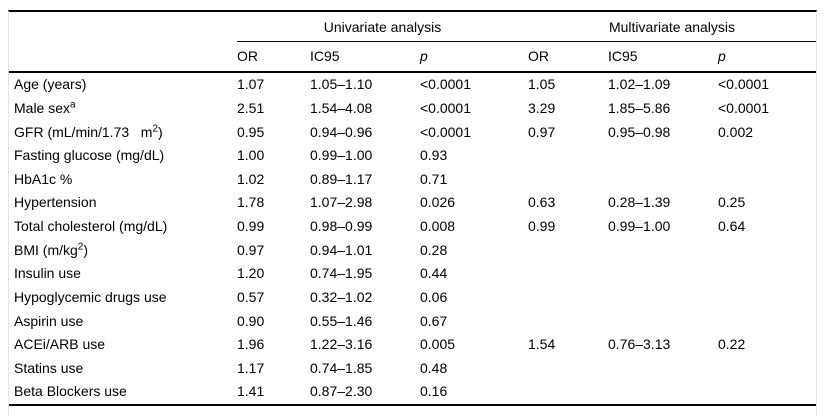  Describe the element at coordinates (47, 273) in the screenshot. I see `row-label: Insulin use` at that location.